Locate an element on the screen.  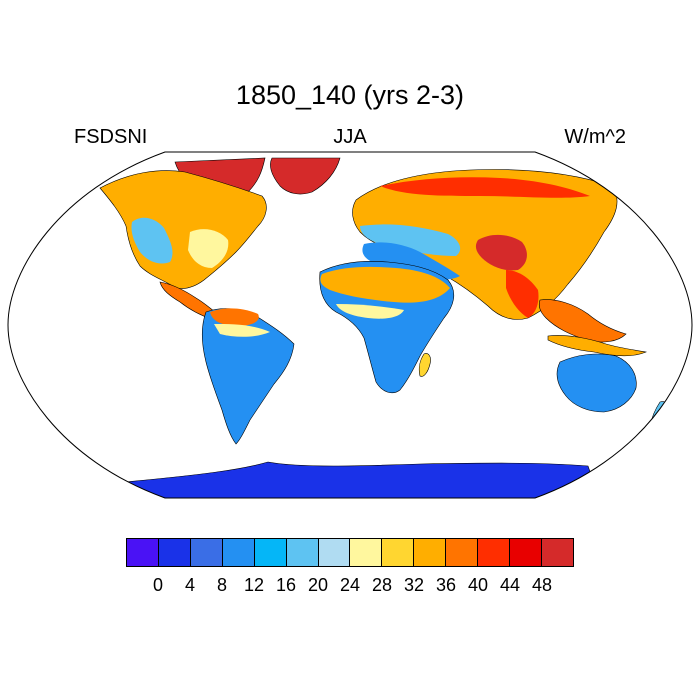
new-zealand-region is located at coordinates (658, 414).